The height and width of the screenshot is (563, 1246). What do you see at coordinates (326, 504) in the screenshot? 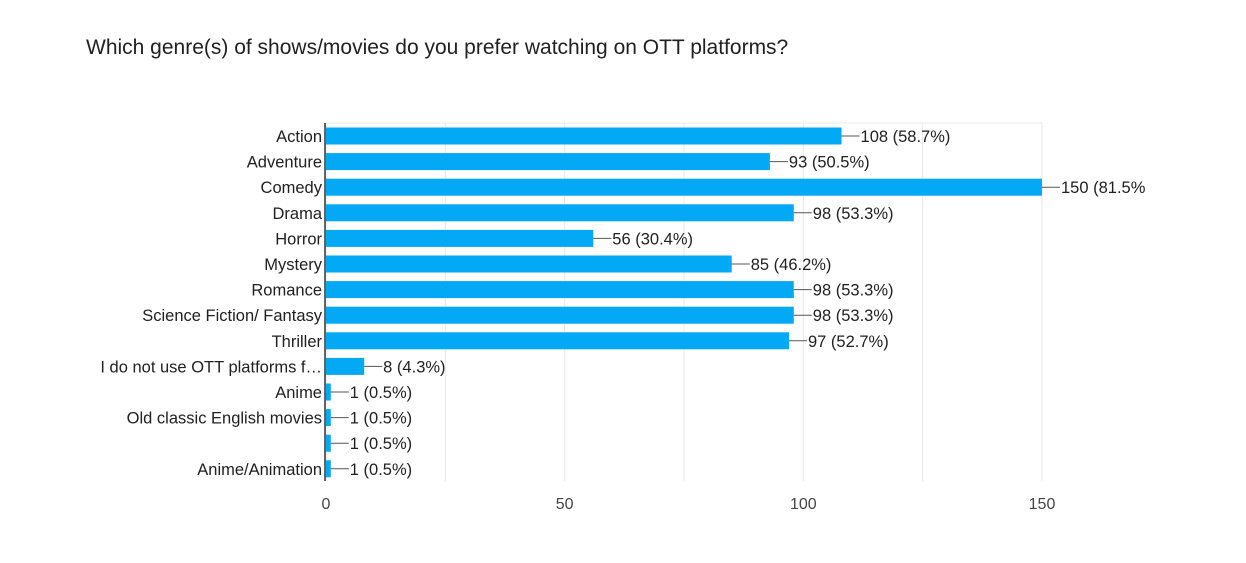
I see `x-tick-label: 0` at bounding box center [326, 504].